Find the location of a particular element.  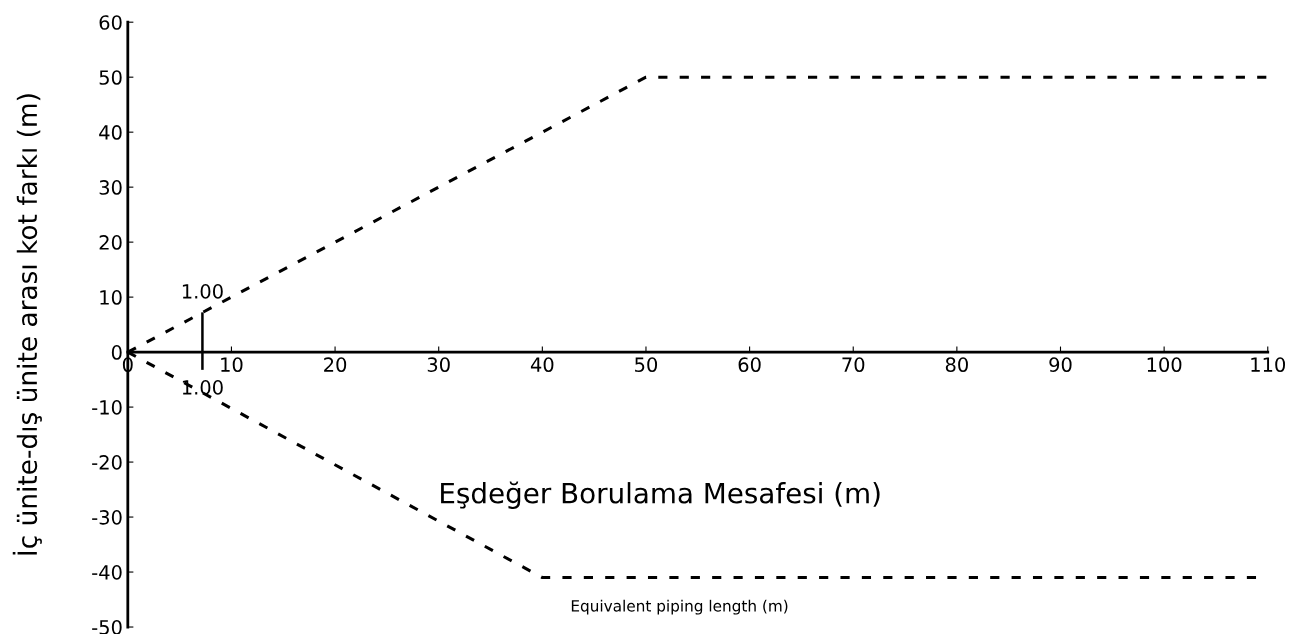

y-tick-label: -30 is located at coordinates (107, 517).